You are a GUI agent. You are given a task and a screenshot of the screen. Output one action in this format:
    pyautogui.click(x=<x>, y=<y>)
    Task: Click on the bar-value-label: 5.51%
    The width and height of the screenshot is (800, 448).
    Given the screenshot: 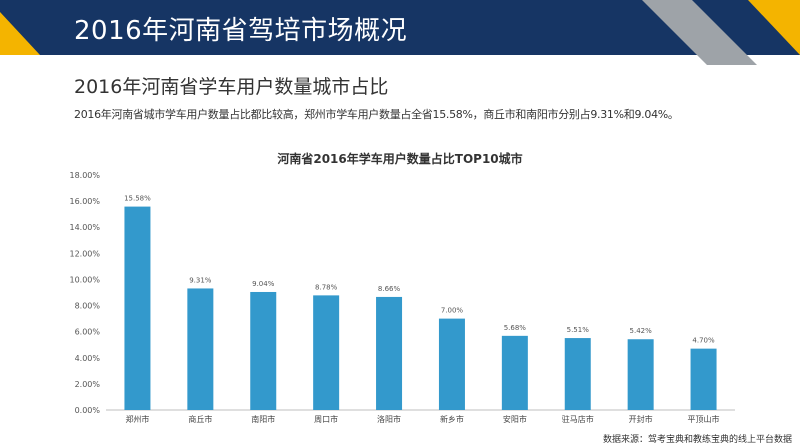 What is the action you would take?
    pyautogui.click(x=578, y=330)
    